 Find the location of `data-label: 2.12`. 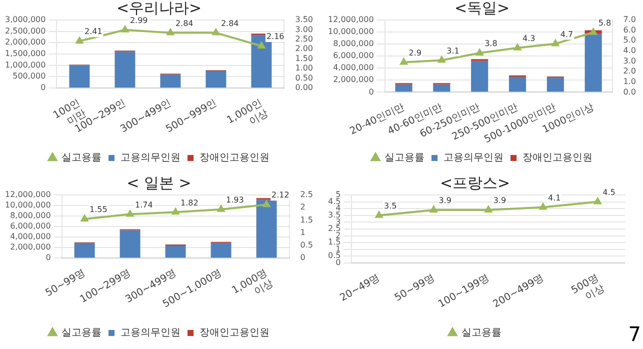

data-label: 2.12 is located at coordinates (281, 195).